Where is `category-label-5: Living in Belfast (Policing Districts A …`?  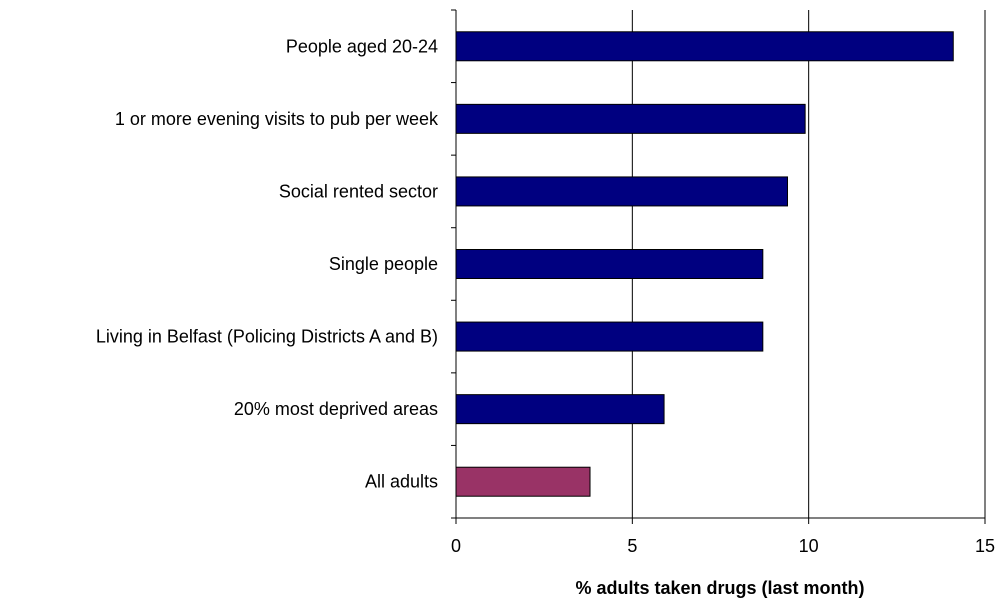
category-label-5: Living in Belfast (Policing Districts A … is located at coordinates (267, 337).